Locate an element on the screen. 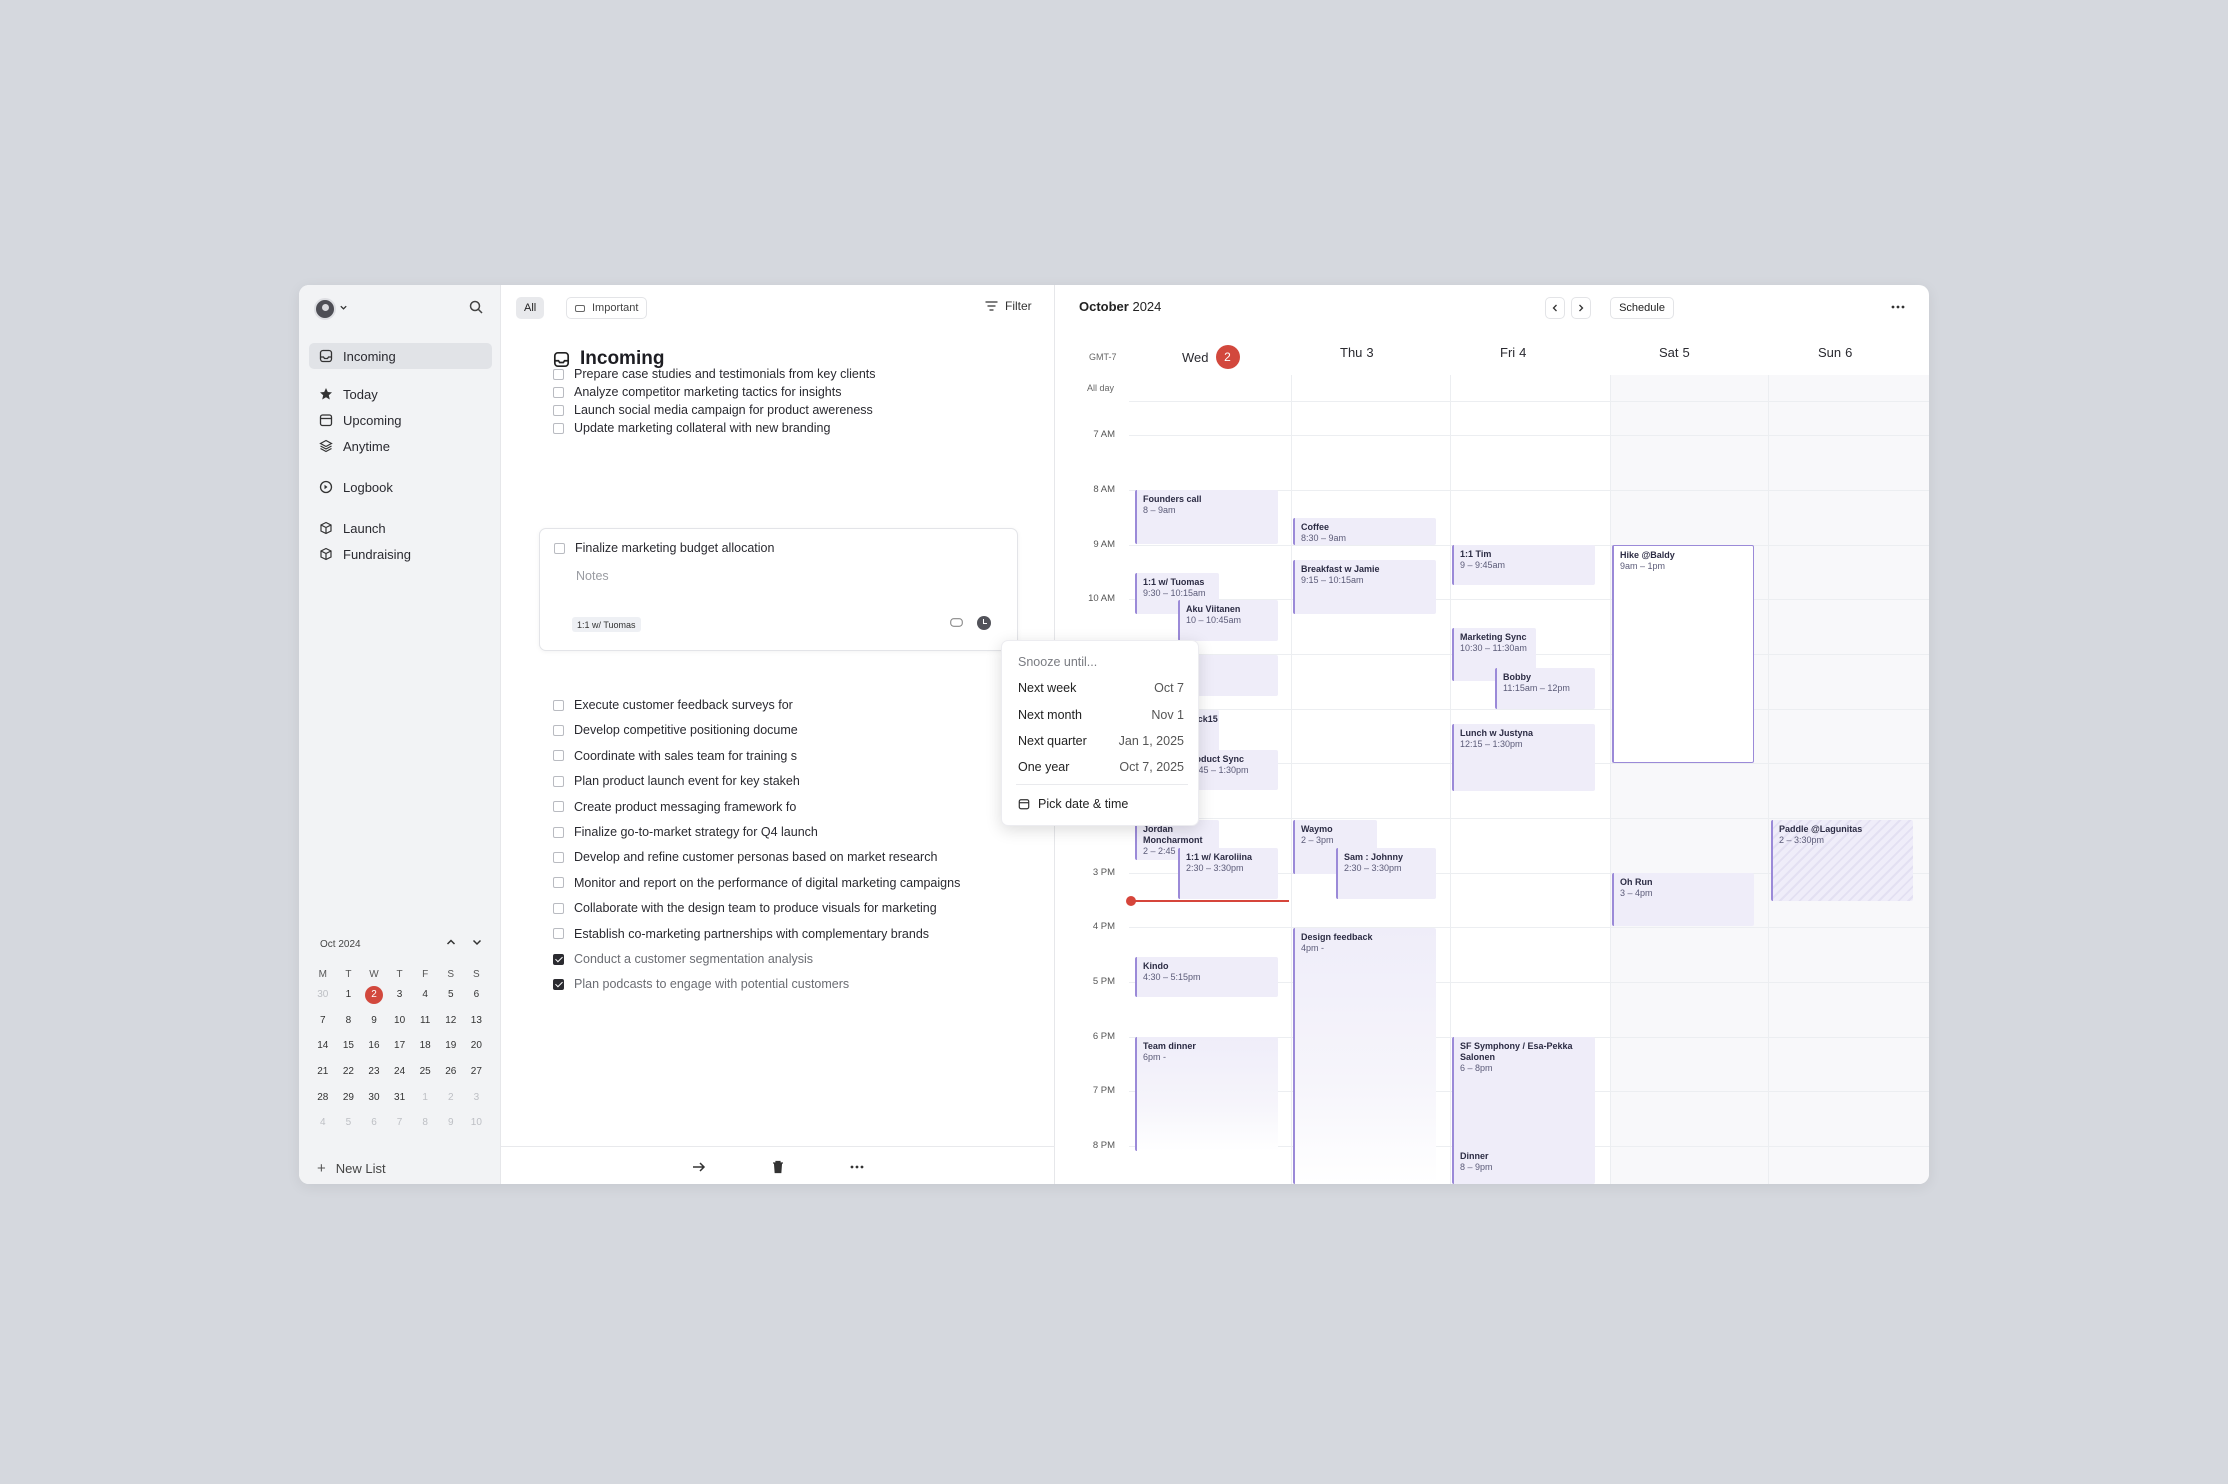 Image resolution: width=2228 pixels, height=1484 pixels. task-item: Finalize marketing budget allocation is located at coordinates (664, 548).